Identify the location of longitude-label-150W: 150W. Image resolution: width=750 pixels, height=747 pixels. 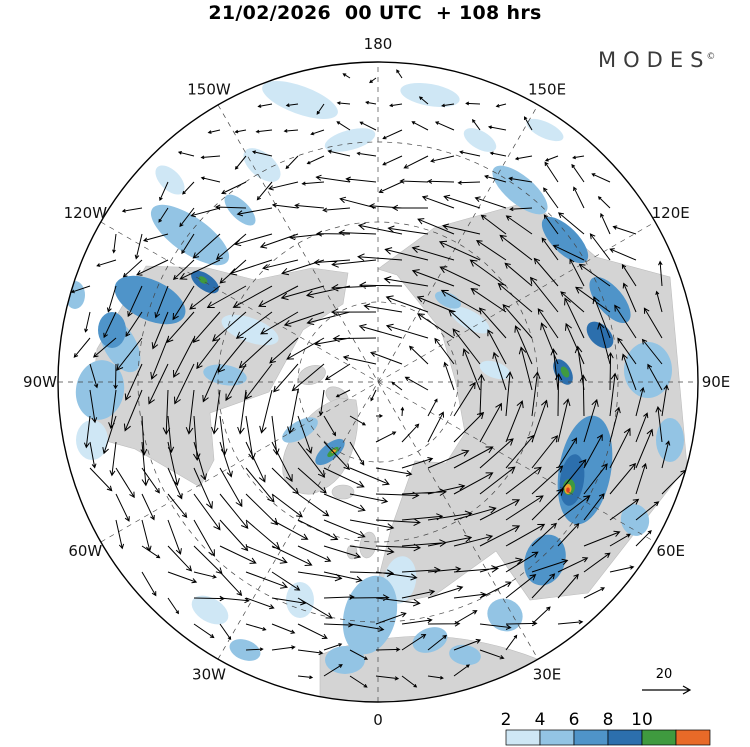
(209, 89).